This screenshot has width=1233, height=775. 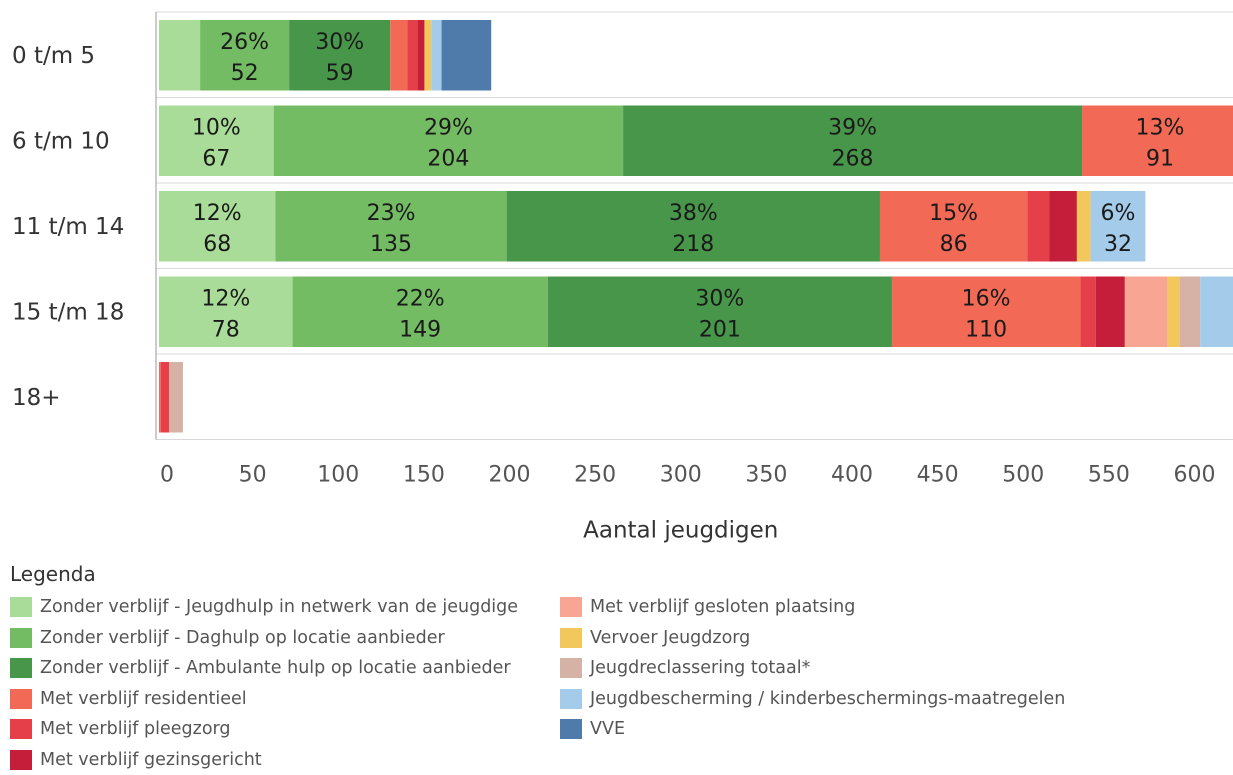 I want to click on data-label-count: 204, so click(x=448, y=159).